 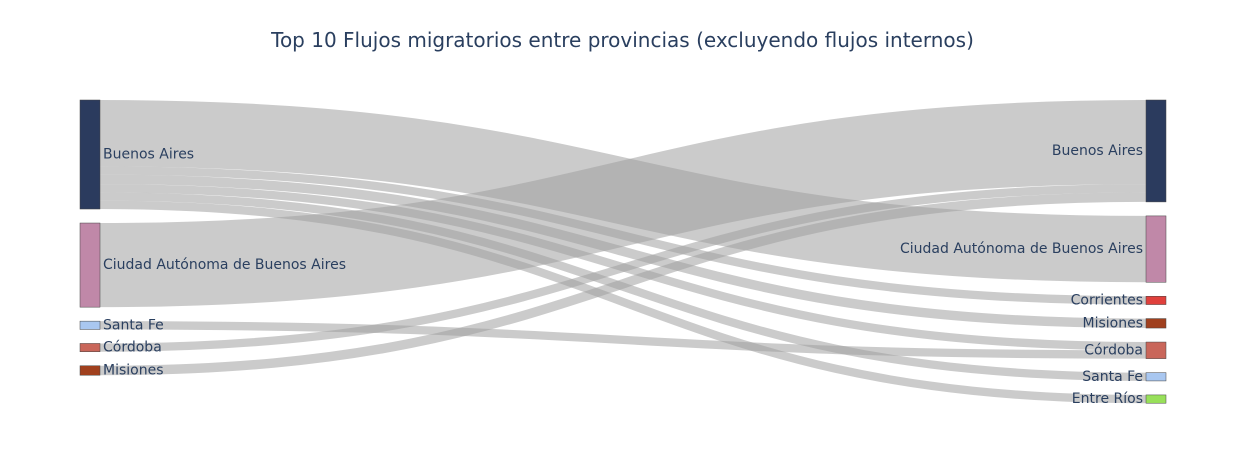 I want to click on node-source-cordoba, so click(x=90, y=347).